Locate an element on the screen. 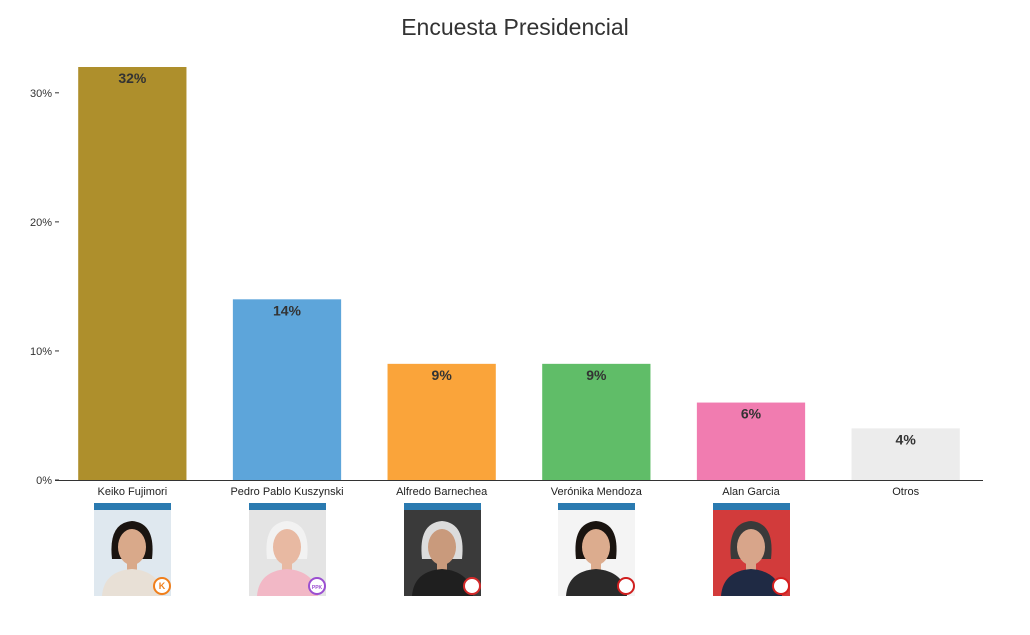  category-label: Alfredo Barnechea is located at coordinates (442, 492).